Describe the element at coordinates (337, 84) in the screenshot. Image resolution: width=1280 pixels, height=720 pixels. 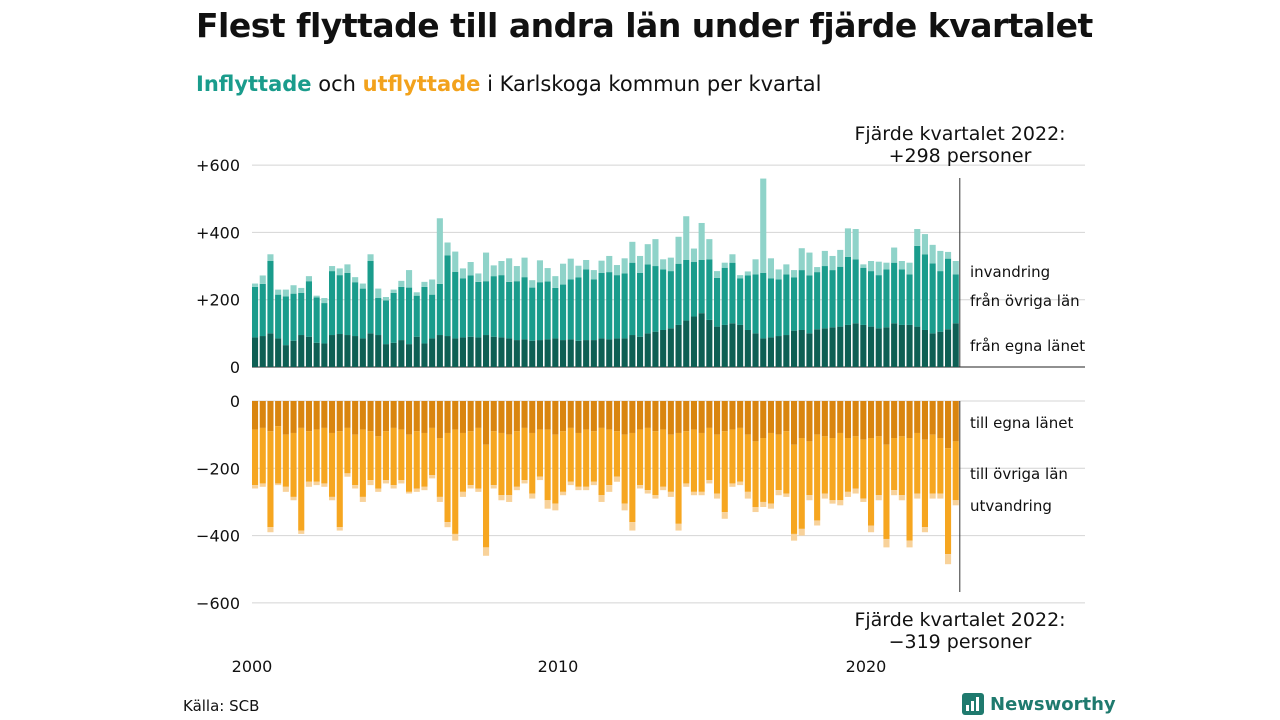
I see `subtitle-och: och` at that location.